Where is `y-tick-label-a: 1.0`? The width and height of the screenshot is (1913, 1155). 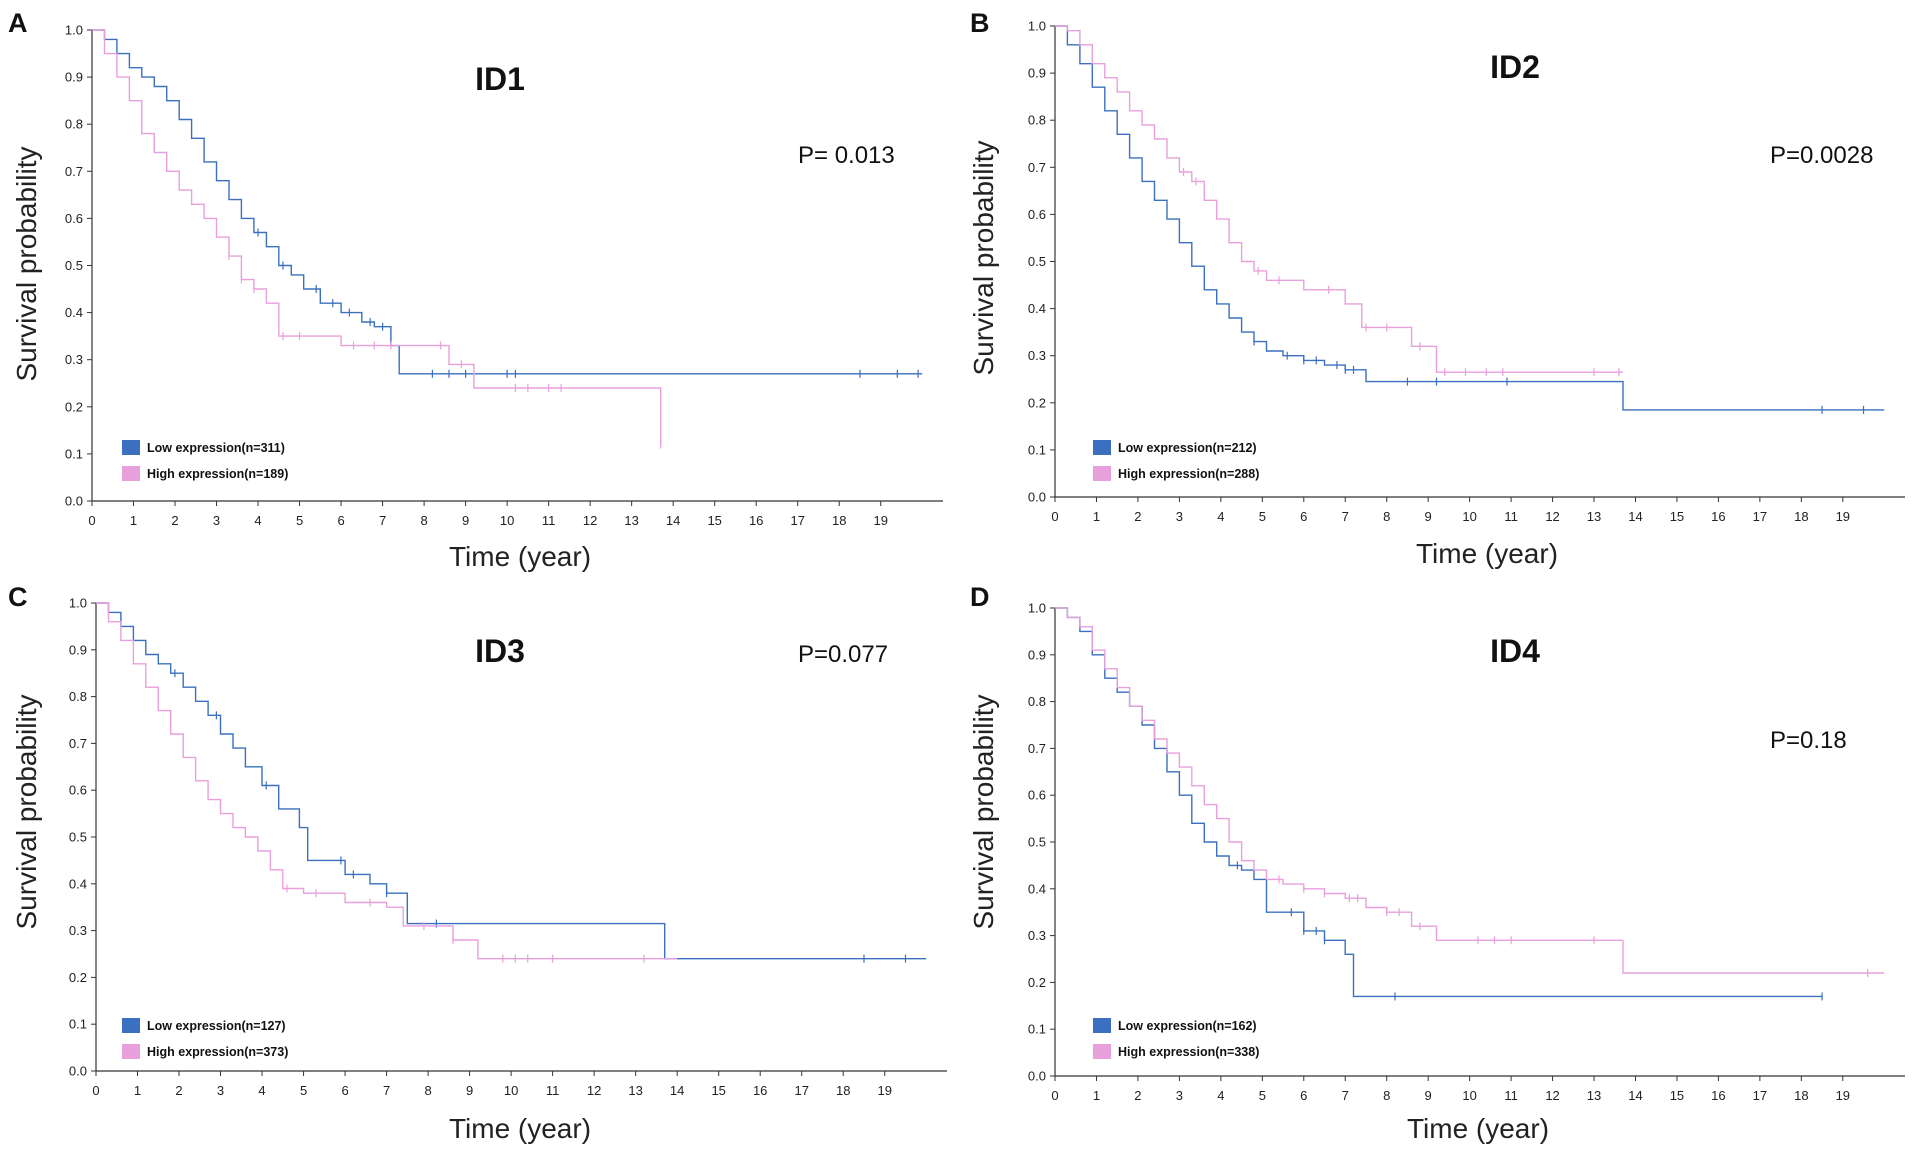 y-tick-label-a: 1.0 is located at coordinates (74, 30).